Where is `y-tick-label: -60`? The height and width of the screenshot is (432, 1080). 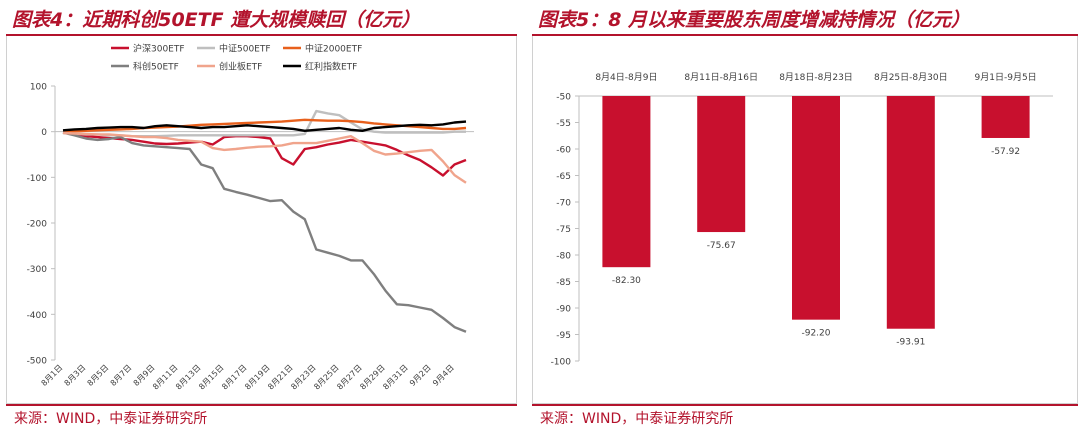
y-tick-label: -60 is located at coordinates (563, 151).